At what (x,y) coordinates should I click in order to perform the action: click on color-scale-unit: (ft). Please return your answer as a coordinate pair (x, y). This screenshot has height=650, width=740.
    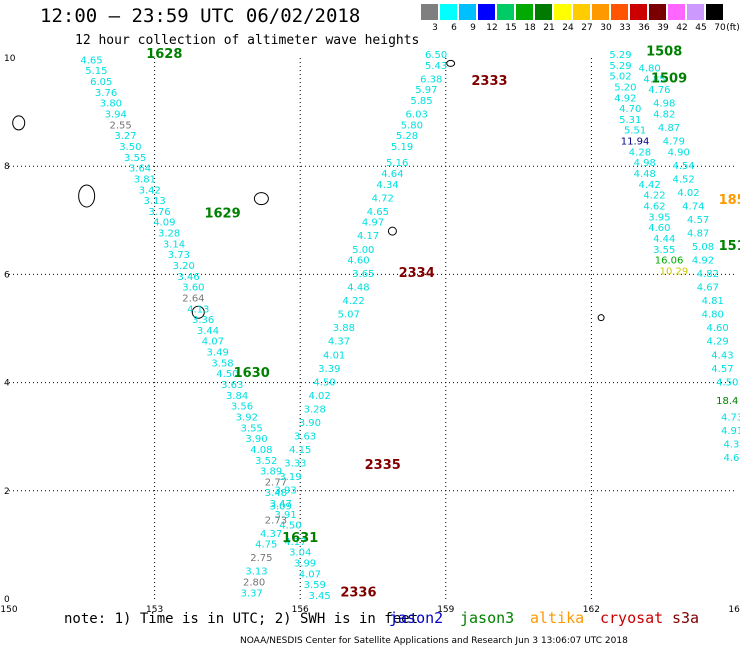
    Looking at the image, I should click on (733, 28).